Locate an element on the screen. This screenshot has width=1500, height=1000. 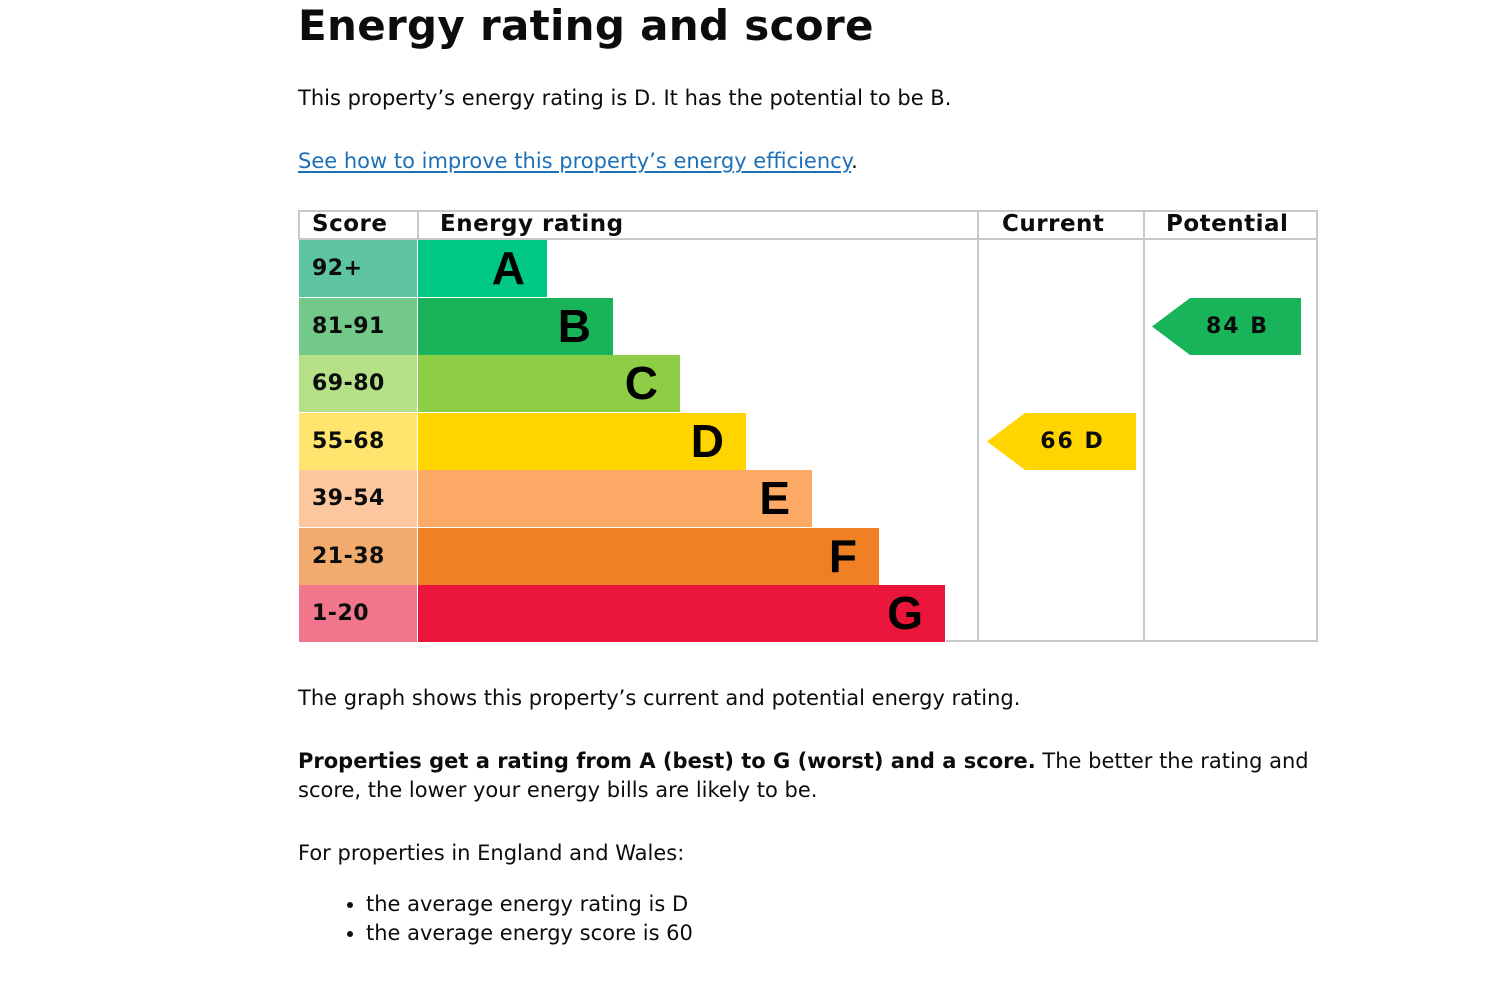
chart-right-border is located at coordinates (1317, 426).